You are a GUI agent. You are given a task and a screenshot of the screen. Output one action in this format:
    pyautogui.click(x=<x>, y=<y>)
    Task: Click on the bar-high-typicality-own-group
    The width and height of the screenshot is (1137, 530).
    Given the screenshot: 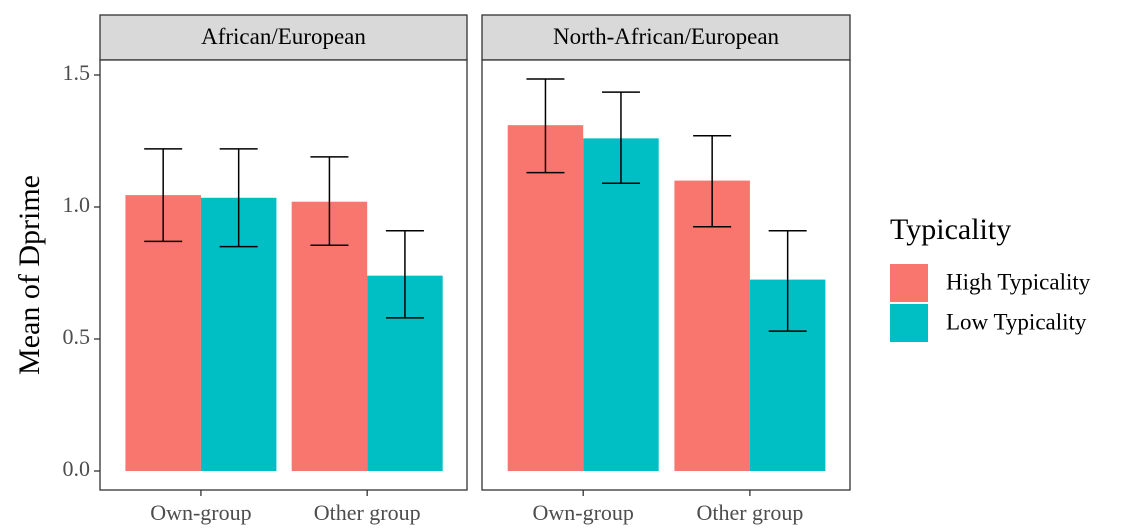 What is the action you would take?
    pyautogui.click(x=545, y=298)
    